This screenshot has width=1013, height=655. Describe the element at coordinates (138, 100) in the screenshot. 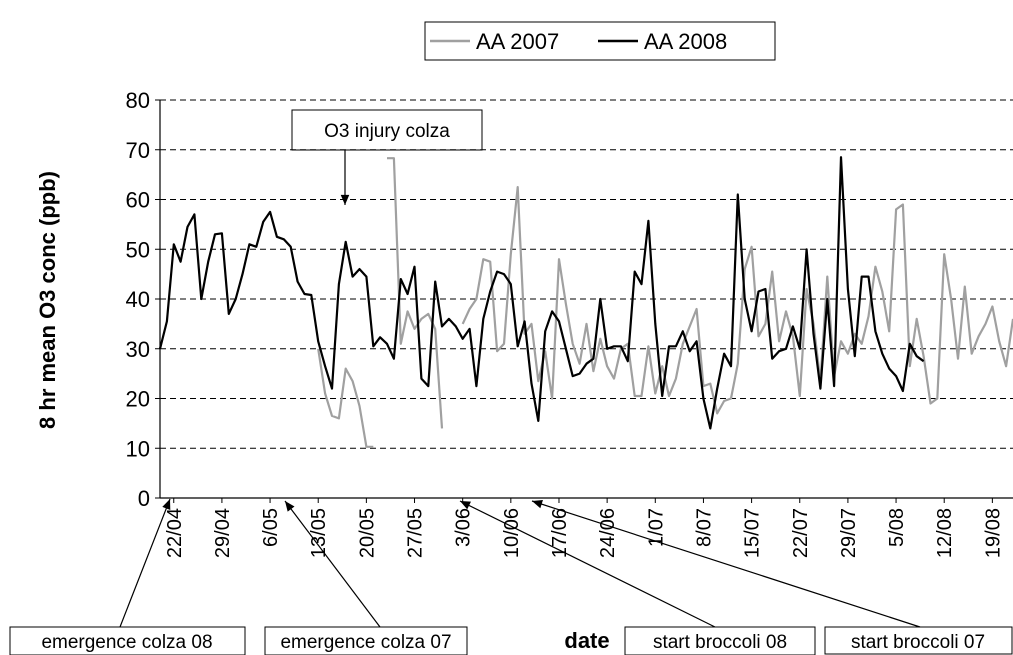

I see `y-tick-label: 80` at that location.